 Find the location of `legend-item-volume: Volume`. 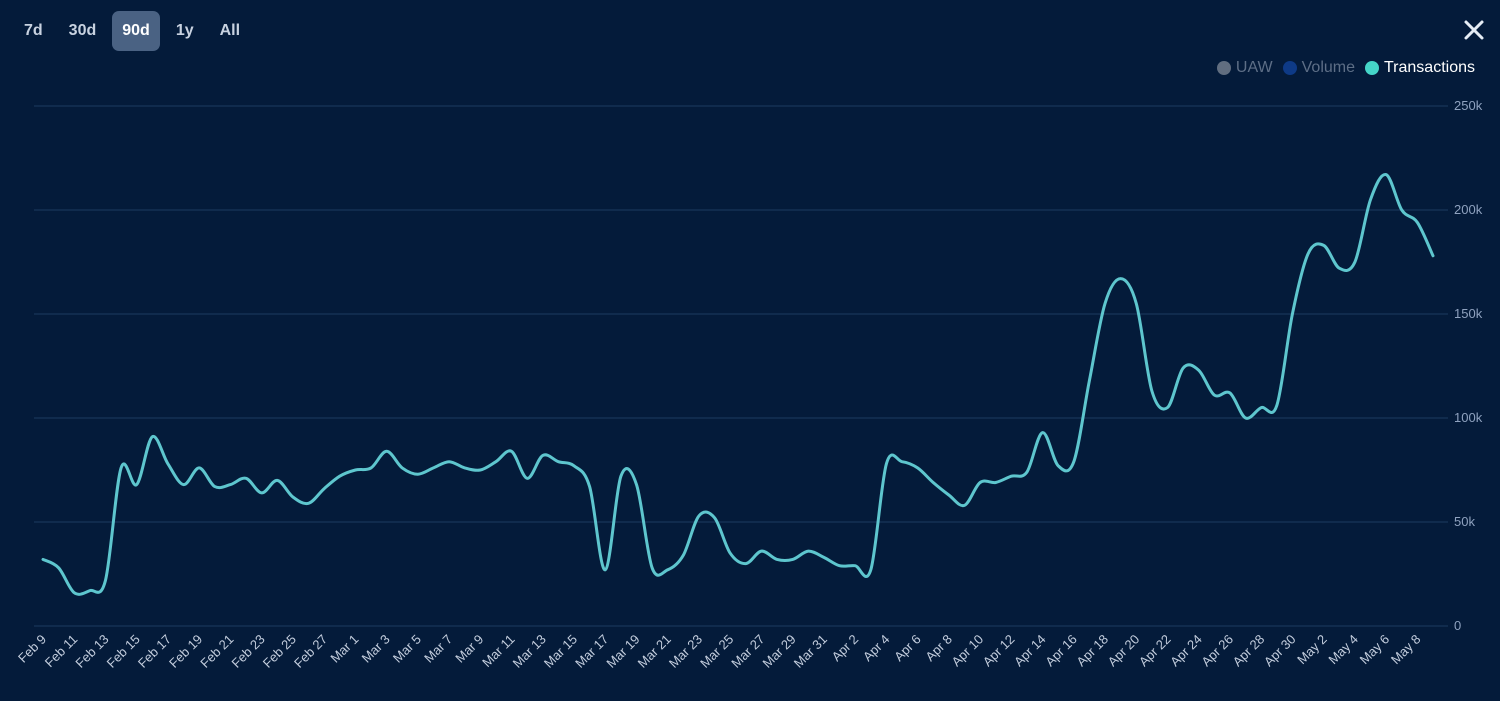

legend-item-volume: Volume is located at coordinates (1318, 68).